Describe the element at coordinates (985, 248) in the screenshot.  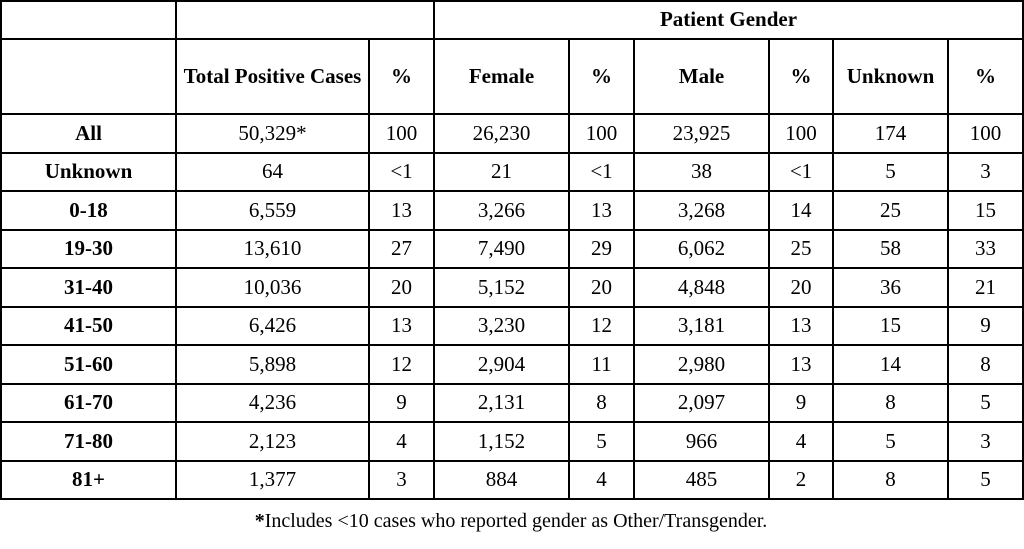
I see `cell-unknown-percent: 33` at that location.